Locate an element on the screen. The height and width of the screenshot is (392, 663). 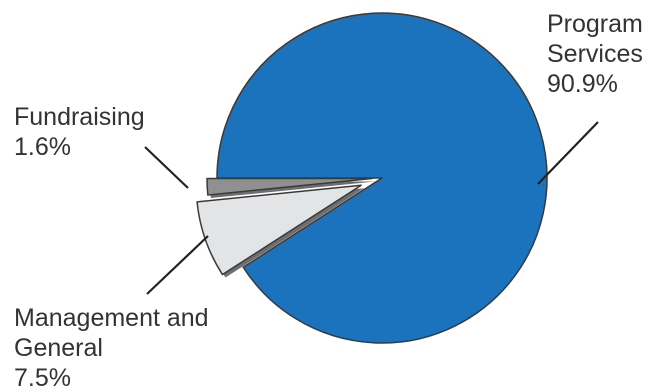
leader-line-fundraising is located at coordinates (166, 167).